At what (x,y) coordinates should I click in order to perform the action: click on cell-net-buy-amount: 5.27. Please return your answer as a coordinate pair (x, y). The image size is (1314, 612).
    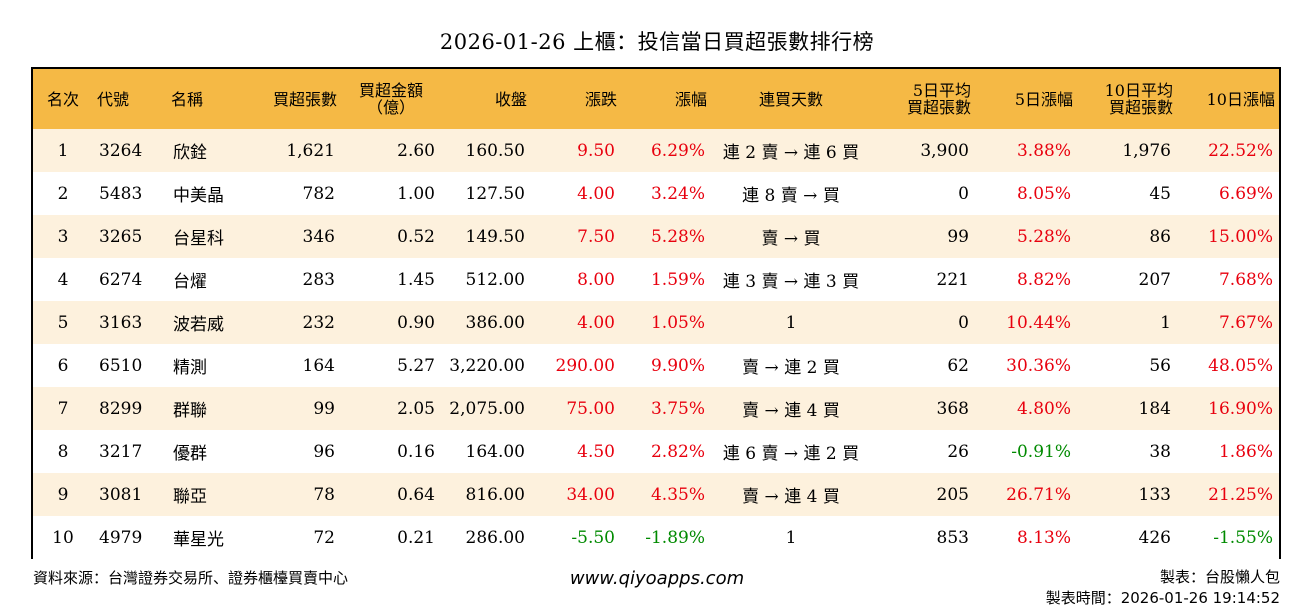
    Looking at the image, I should click on (416, 365).